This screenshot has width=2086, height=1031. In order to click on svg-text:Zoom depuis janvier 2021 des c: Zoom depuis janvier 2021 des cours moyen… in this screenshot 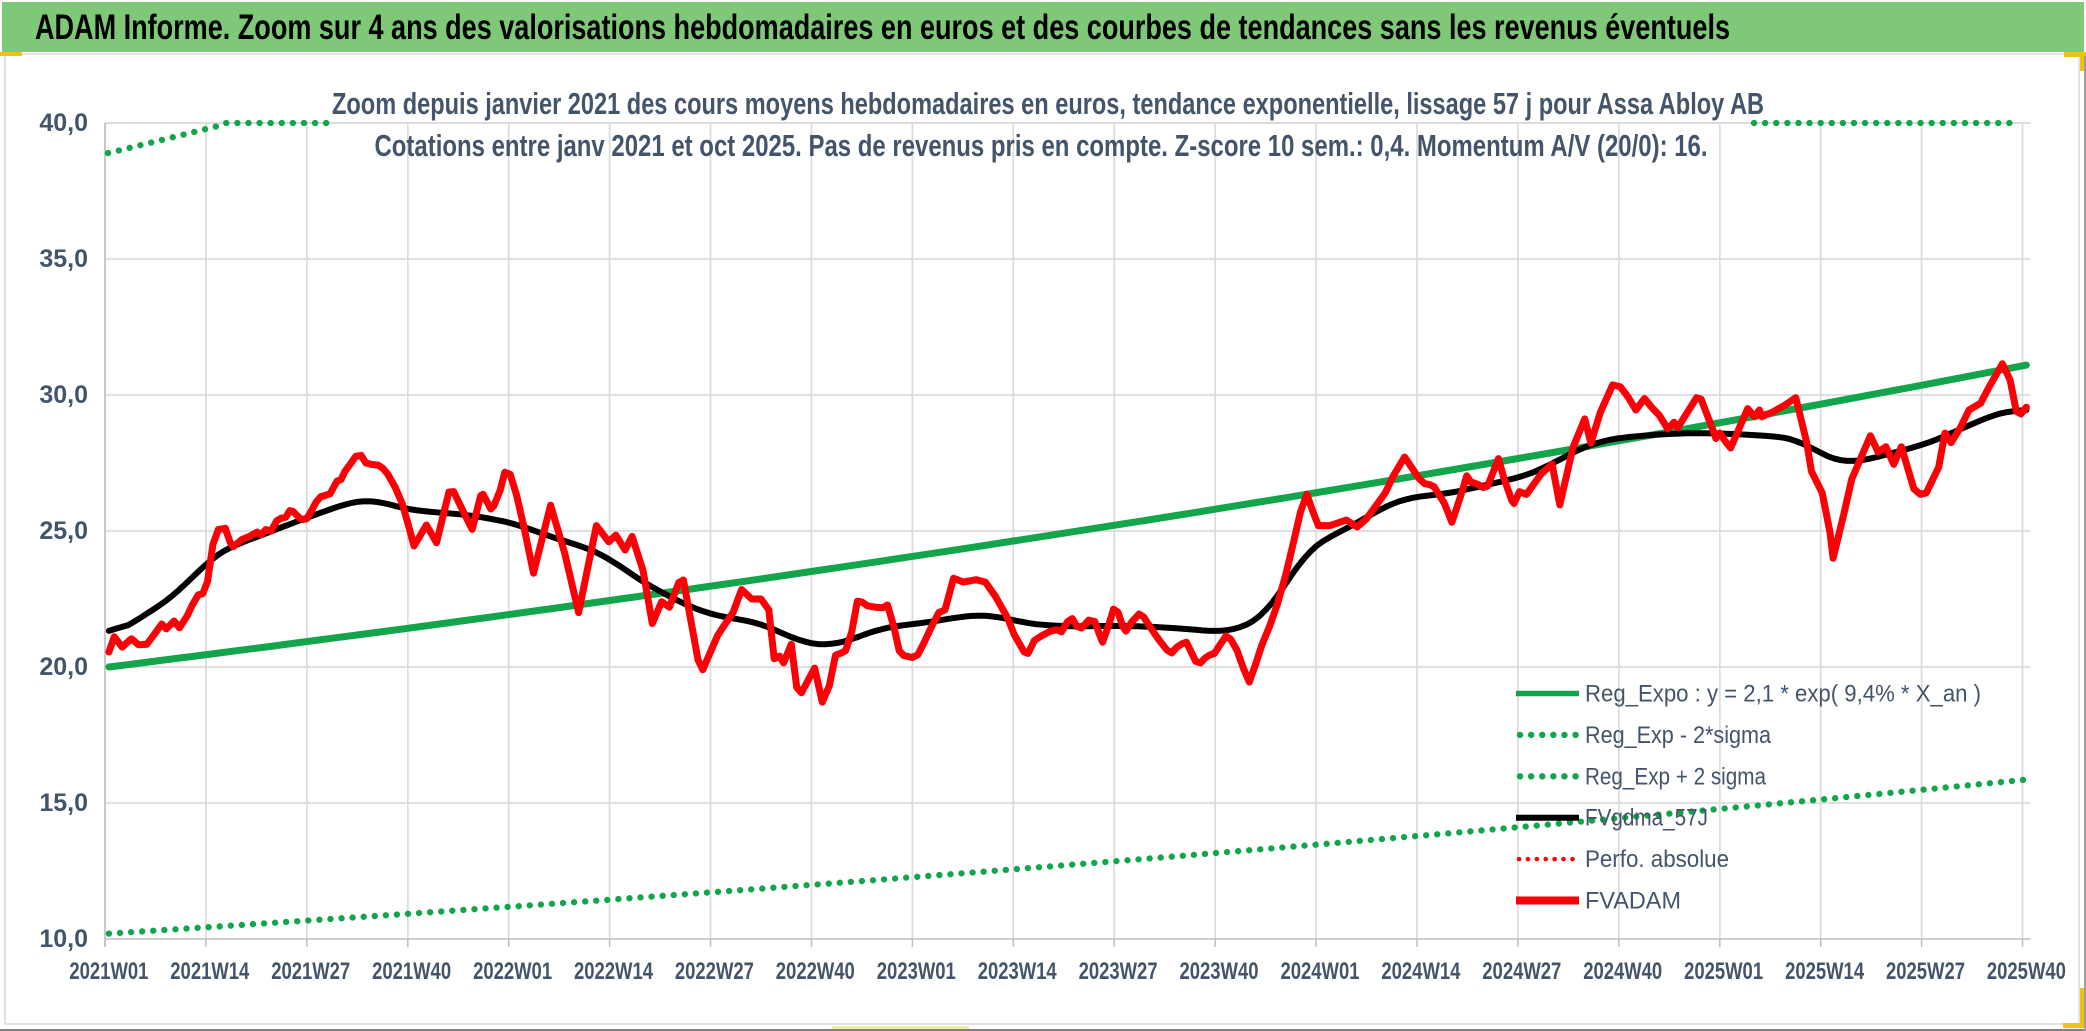, I will do `click(1048, 103)`.